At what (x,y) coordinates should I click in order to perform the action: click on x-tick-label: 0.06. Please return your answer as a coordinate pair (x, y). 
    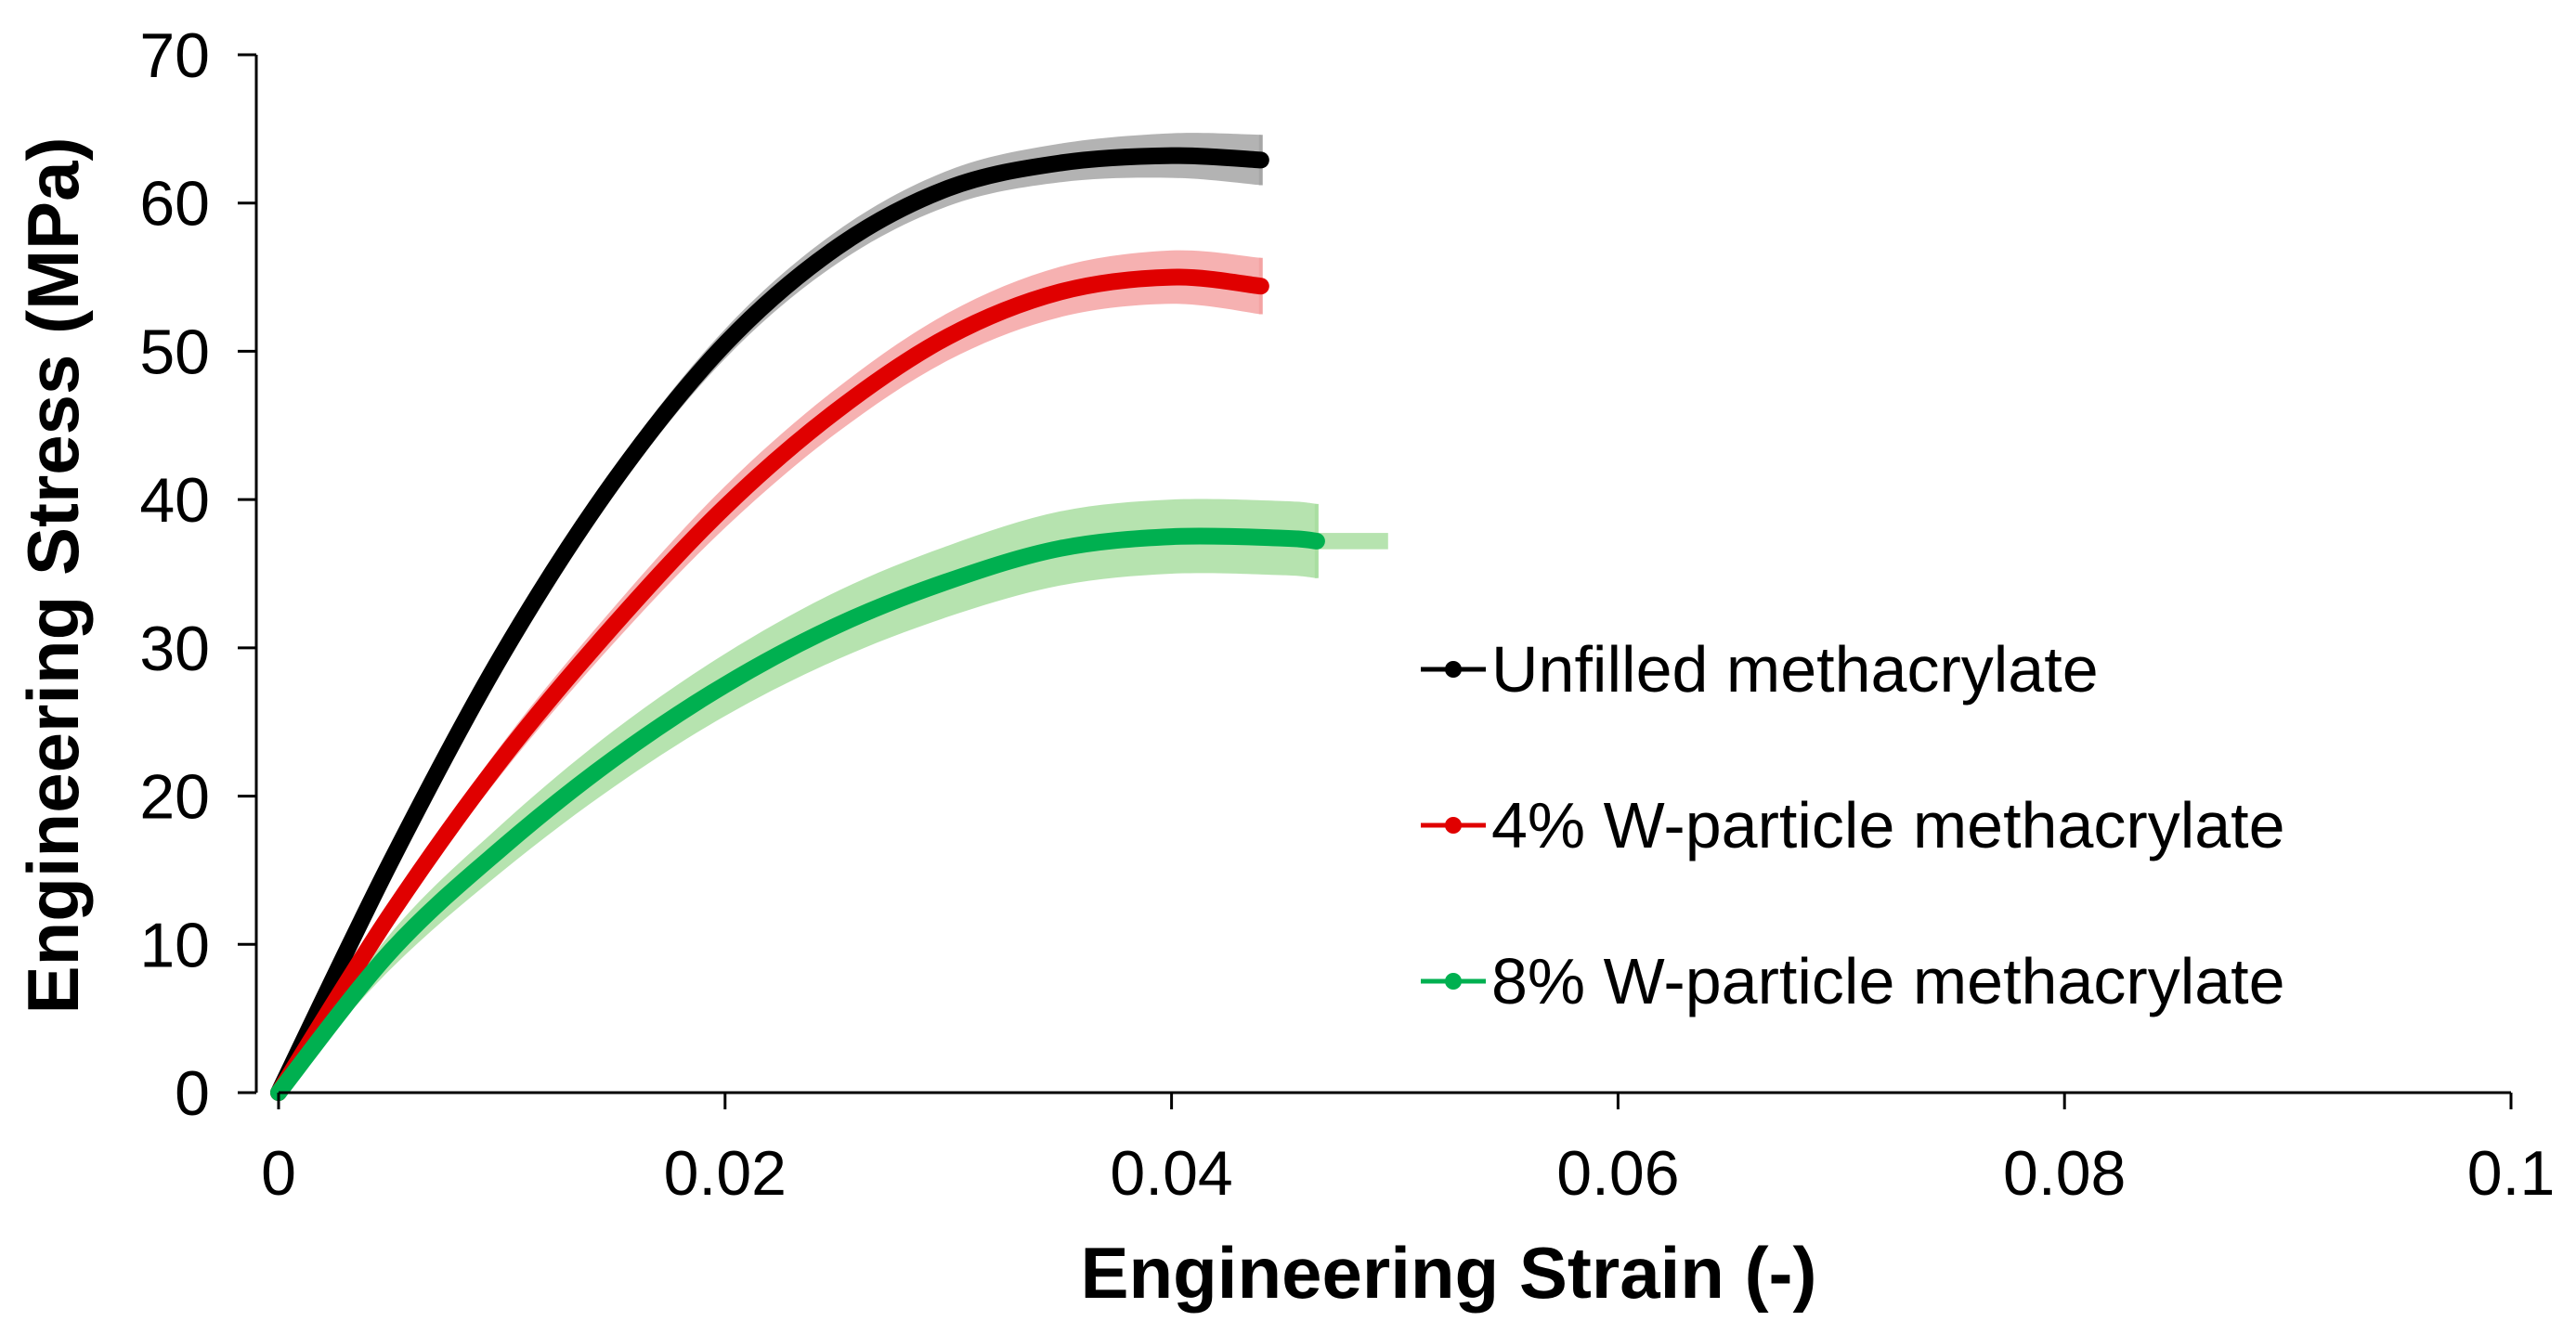
    Looking at the image, I should click on (1617, 1173).